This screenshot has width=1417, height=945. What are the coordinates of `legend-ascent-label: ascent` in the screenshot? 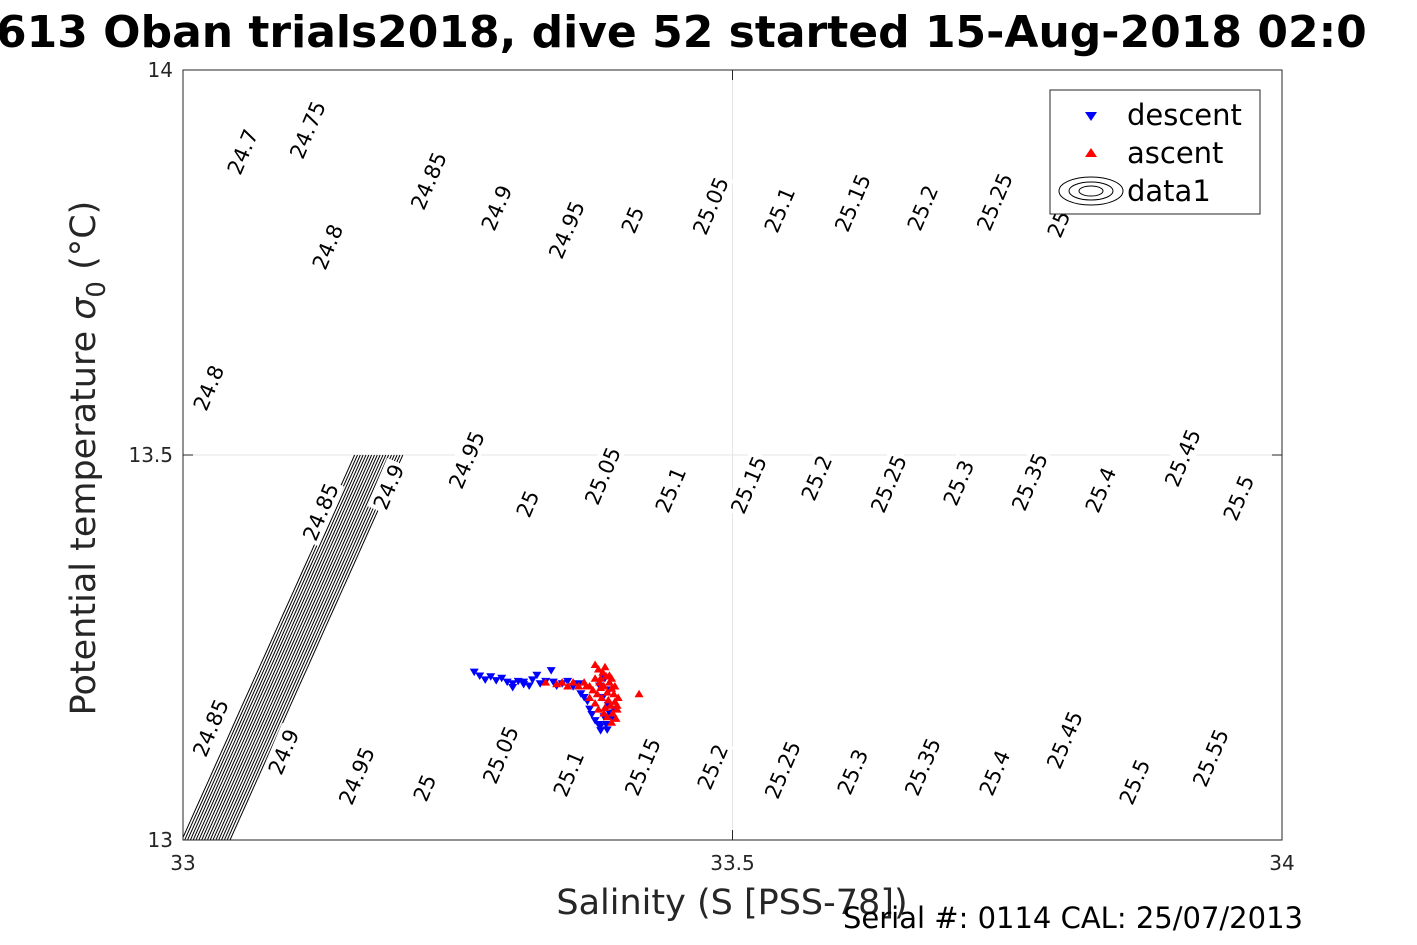 It's located at (1175, 153).